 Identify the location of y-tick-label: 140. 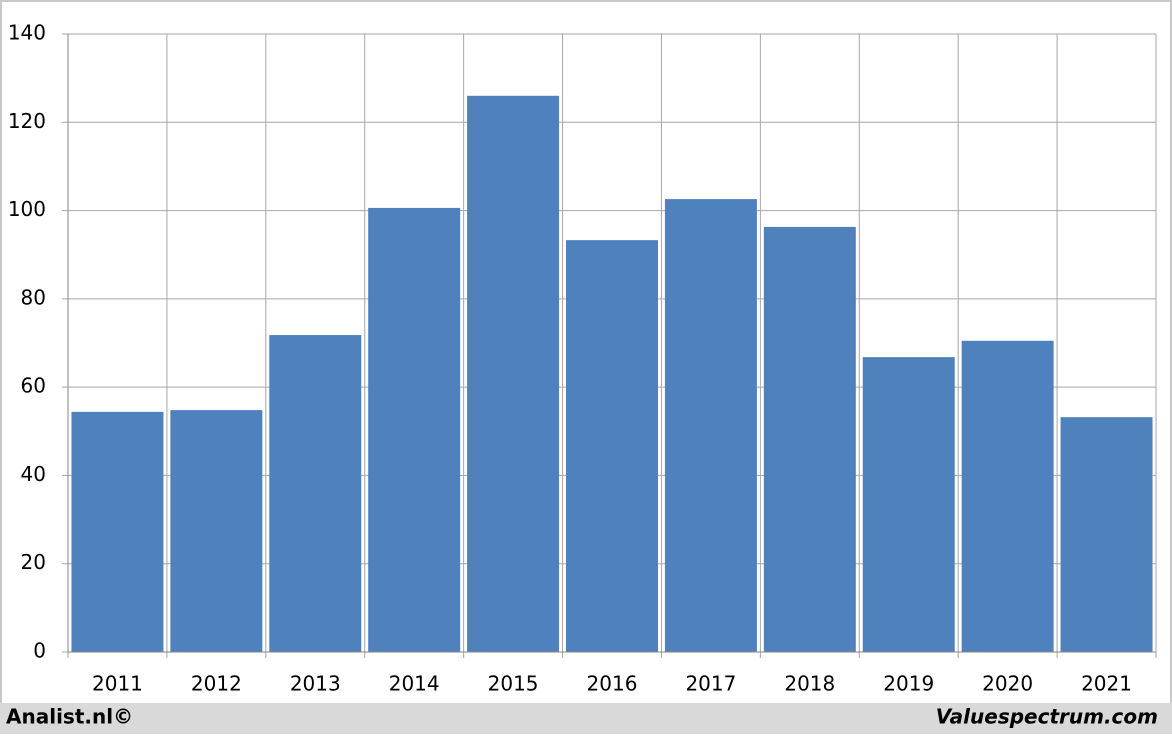
(27, 33).